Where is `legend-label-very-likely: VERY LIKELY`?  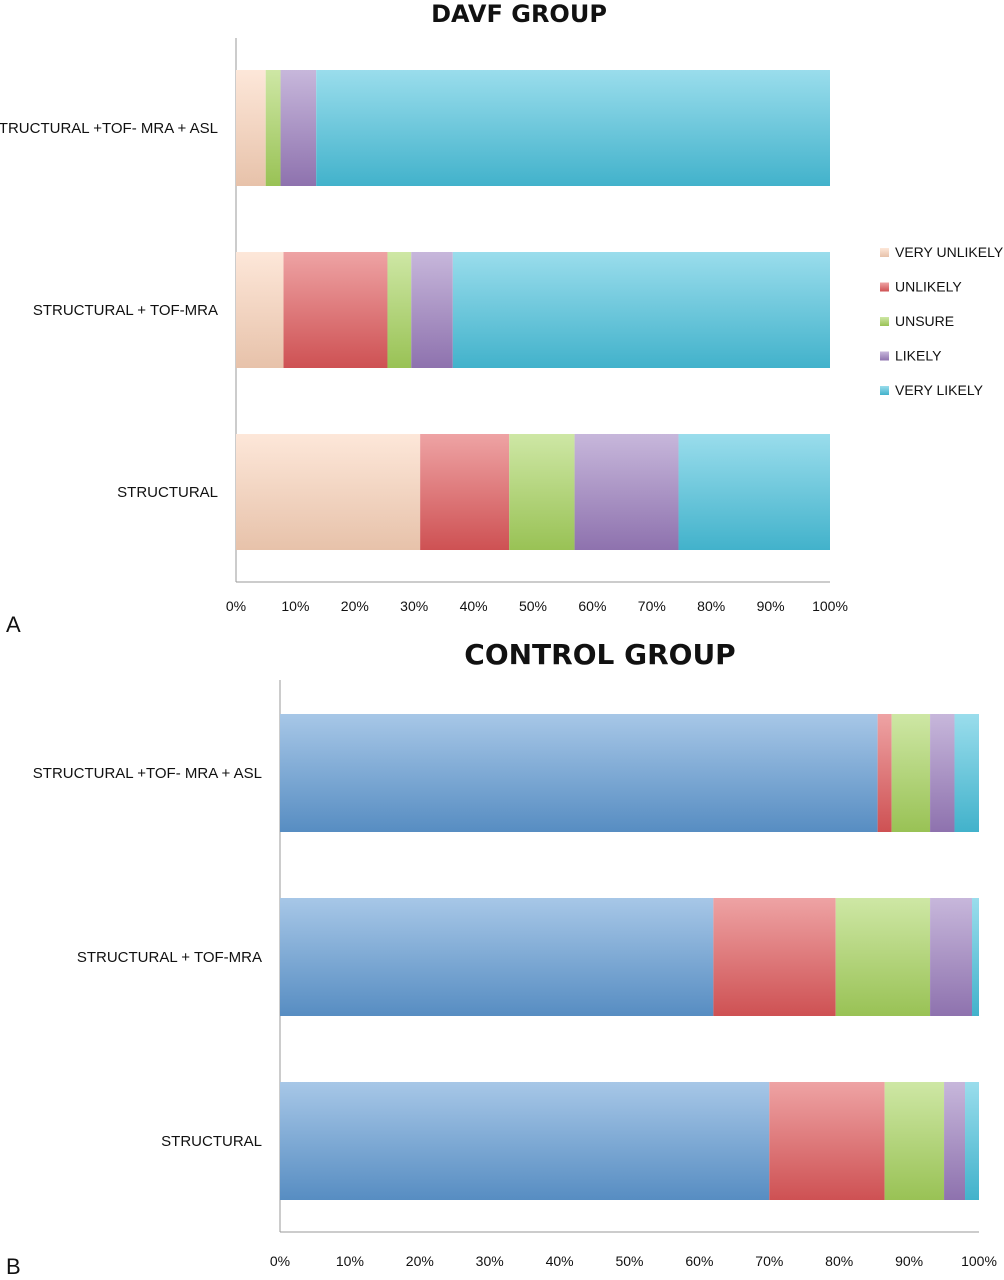
legend-label-very-likely: VERY LIKELY is located at coordinates (939, 390).